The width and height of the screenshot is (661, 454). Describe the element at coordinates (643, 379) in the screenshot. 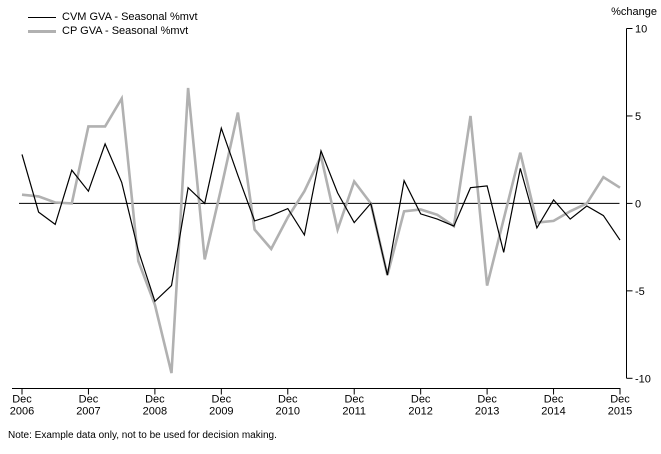

I see `y-tick-label: -10` at that location.